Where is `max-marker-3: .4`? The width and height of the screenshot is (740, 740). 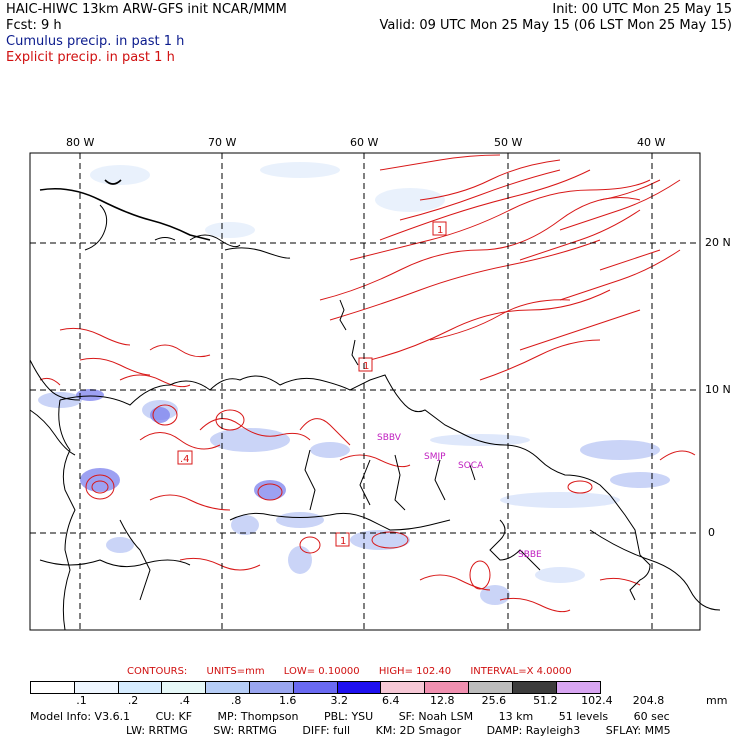
max-marker-3: .4 is located at coordinates (185, 459).